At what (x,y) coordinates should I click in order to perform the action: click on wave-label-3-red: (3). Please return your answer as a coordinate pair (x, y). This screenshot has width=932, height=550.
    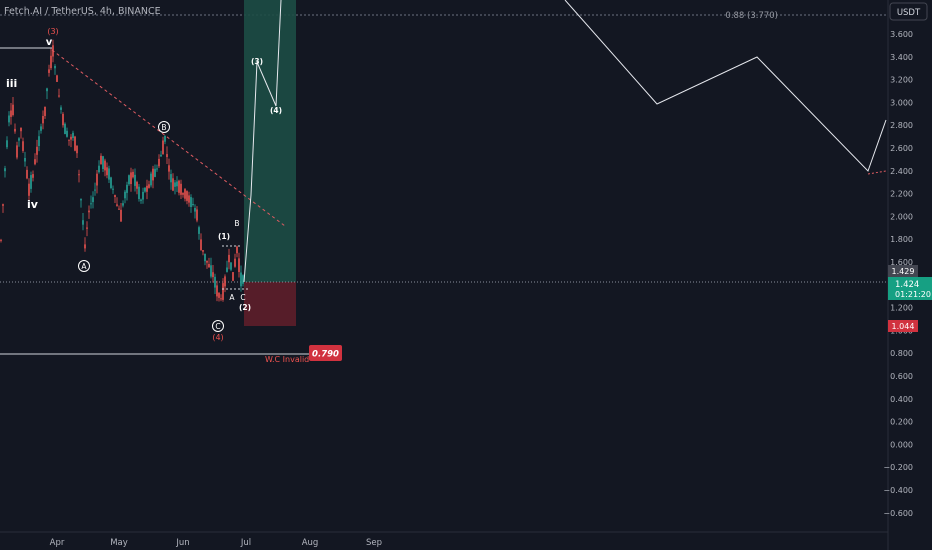
    Looking at the image, I should click on (52, 31).